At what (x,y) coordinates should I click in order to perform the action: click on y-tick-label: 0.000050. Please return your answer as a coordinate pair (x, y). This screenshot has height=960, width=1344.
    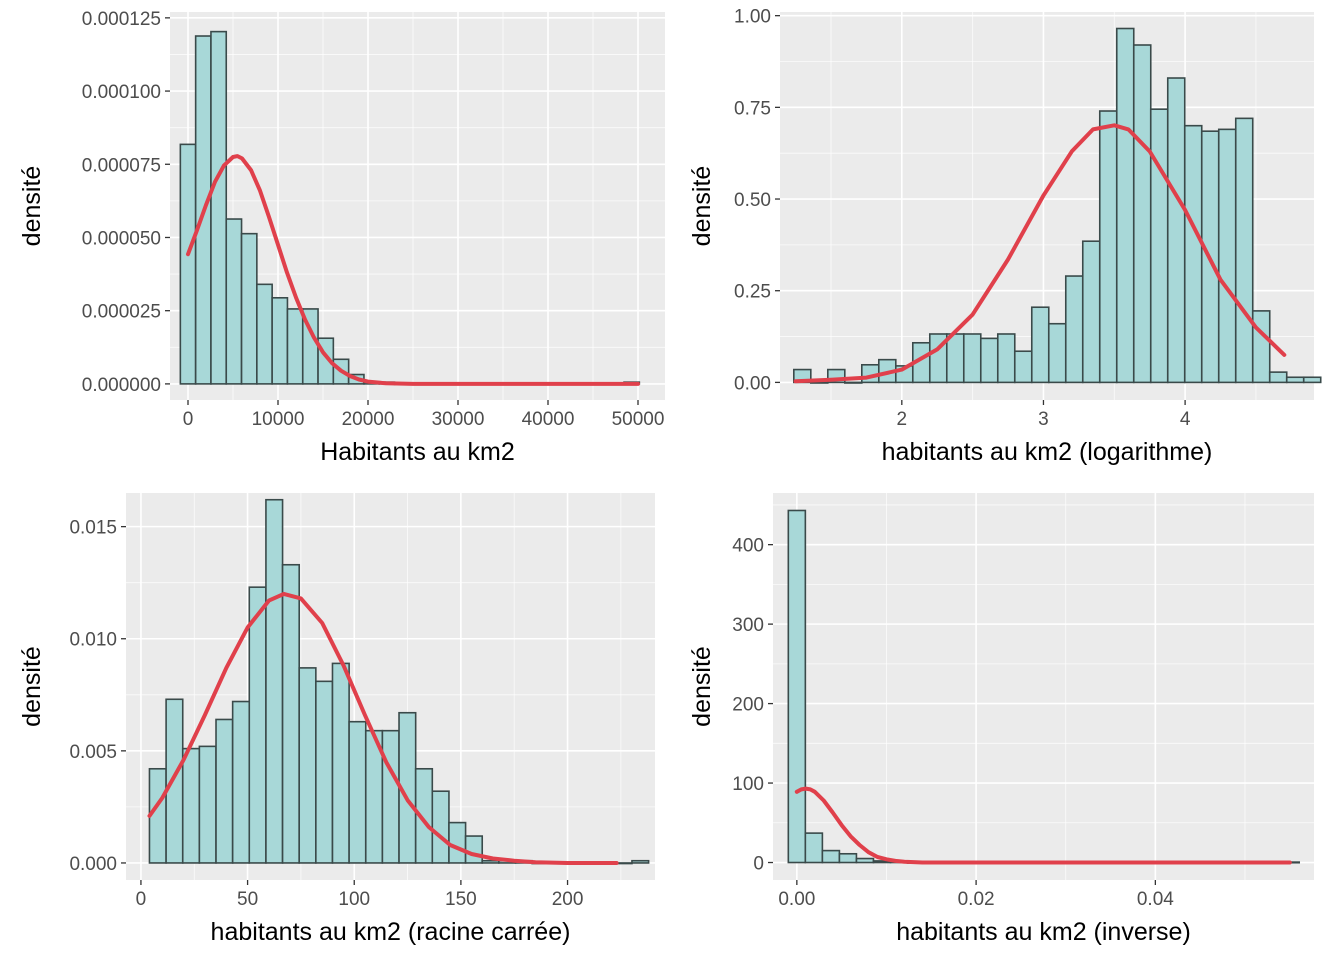
    Looking at the image, I should click on (121, 238).